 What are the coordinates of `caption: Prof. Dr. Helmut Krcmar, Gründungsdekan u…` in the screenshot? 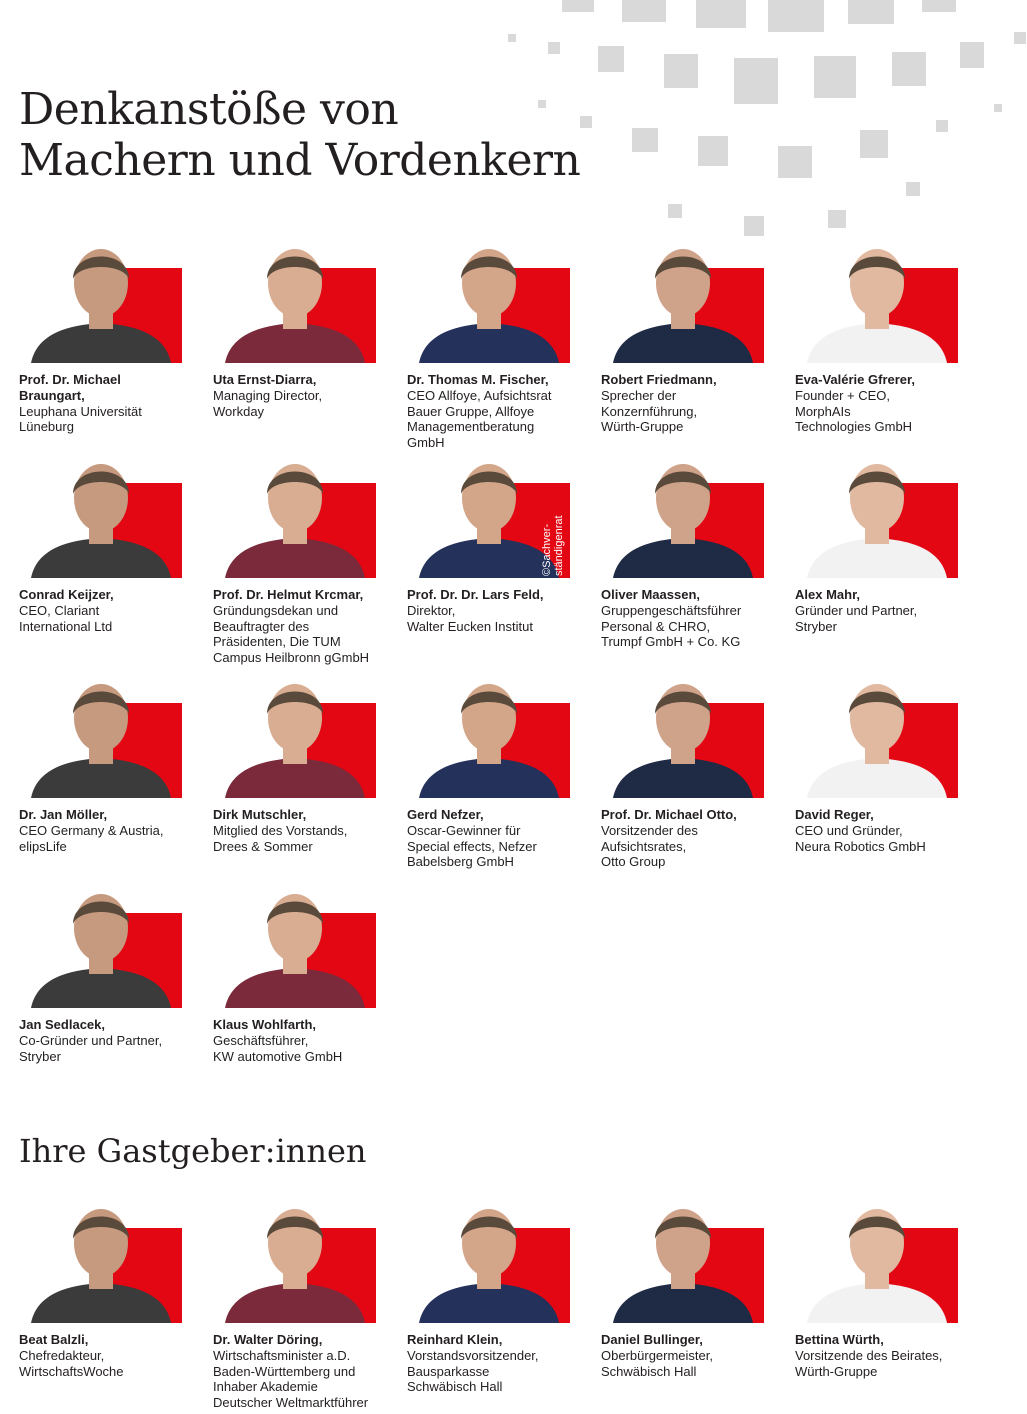 It's located at (297, 626).